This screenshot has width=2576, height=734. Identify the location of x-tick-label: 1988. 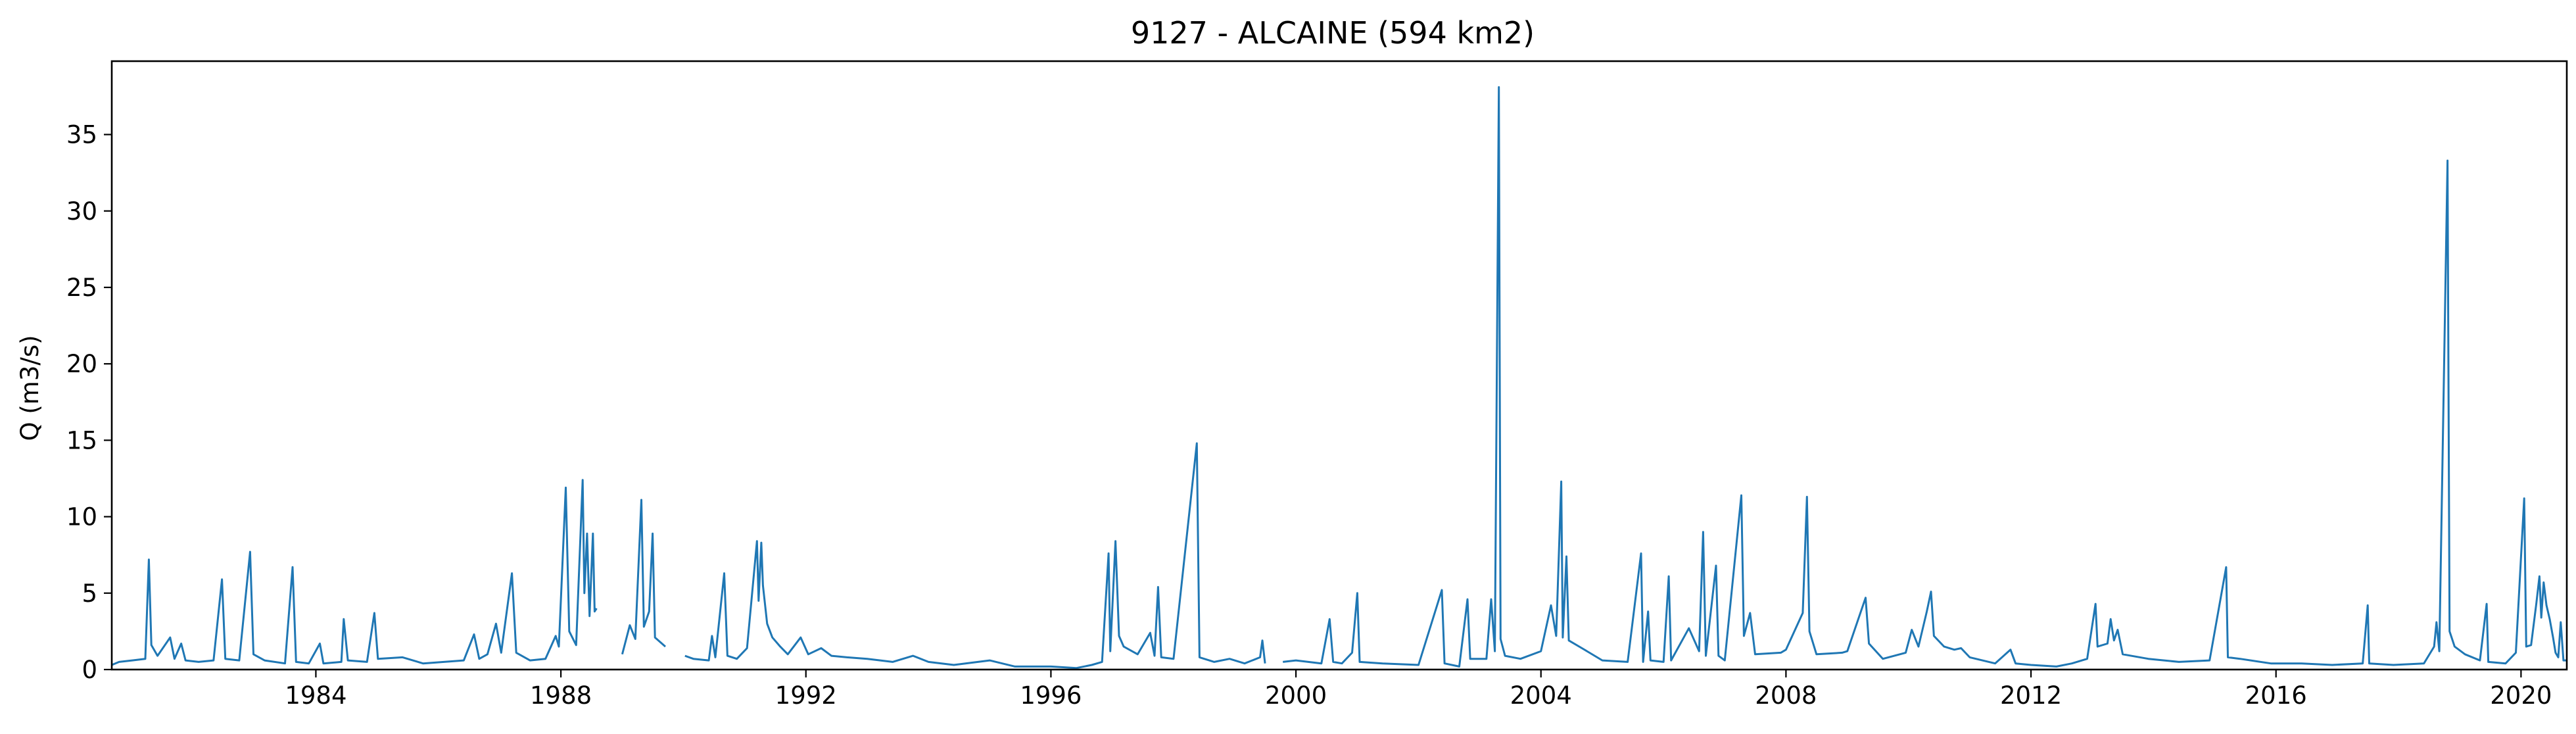
(561, 695).